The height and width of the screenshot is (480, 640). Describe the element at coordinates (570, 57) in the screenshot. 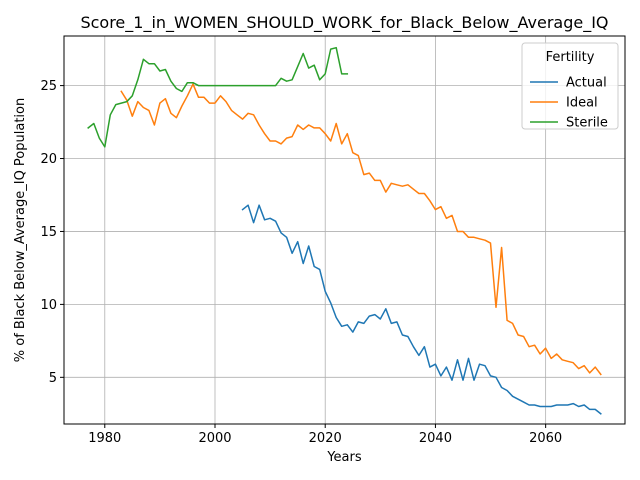

I see `legend-title: Fertility` at that location.